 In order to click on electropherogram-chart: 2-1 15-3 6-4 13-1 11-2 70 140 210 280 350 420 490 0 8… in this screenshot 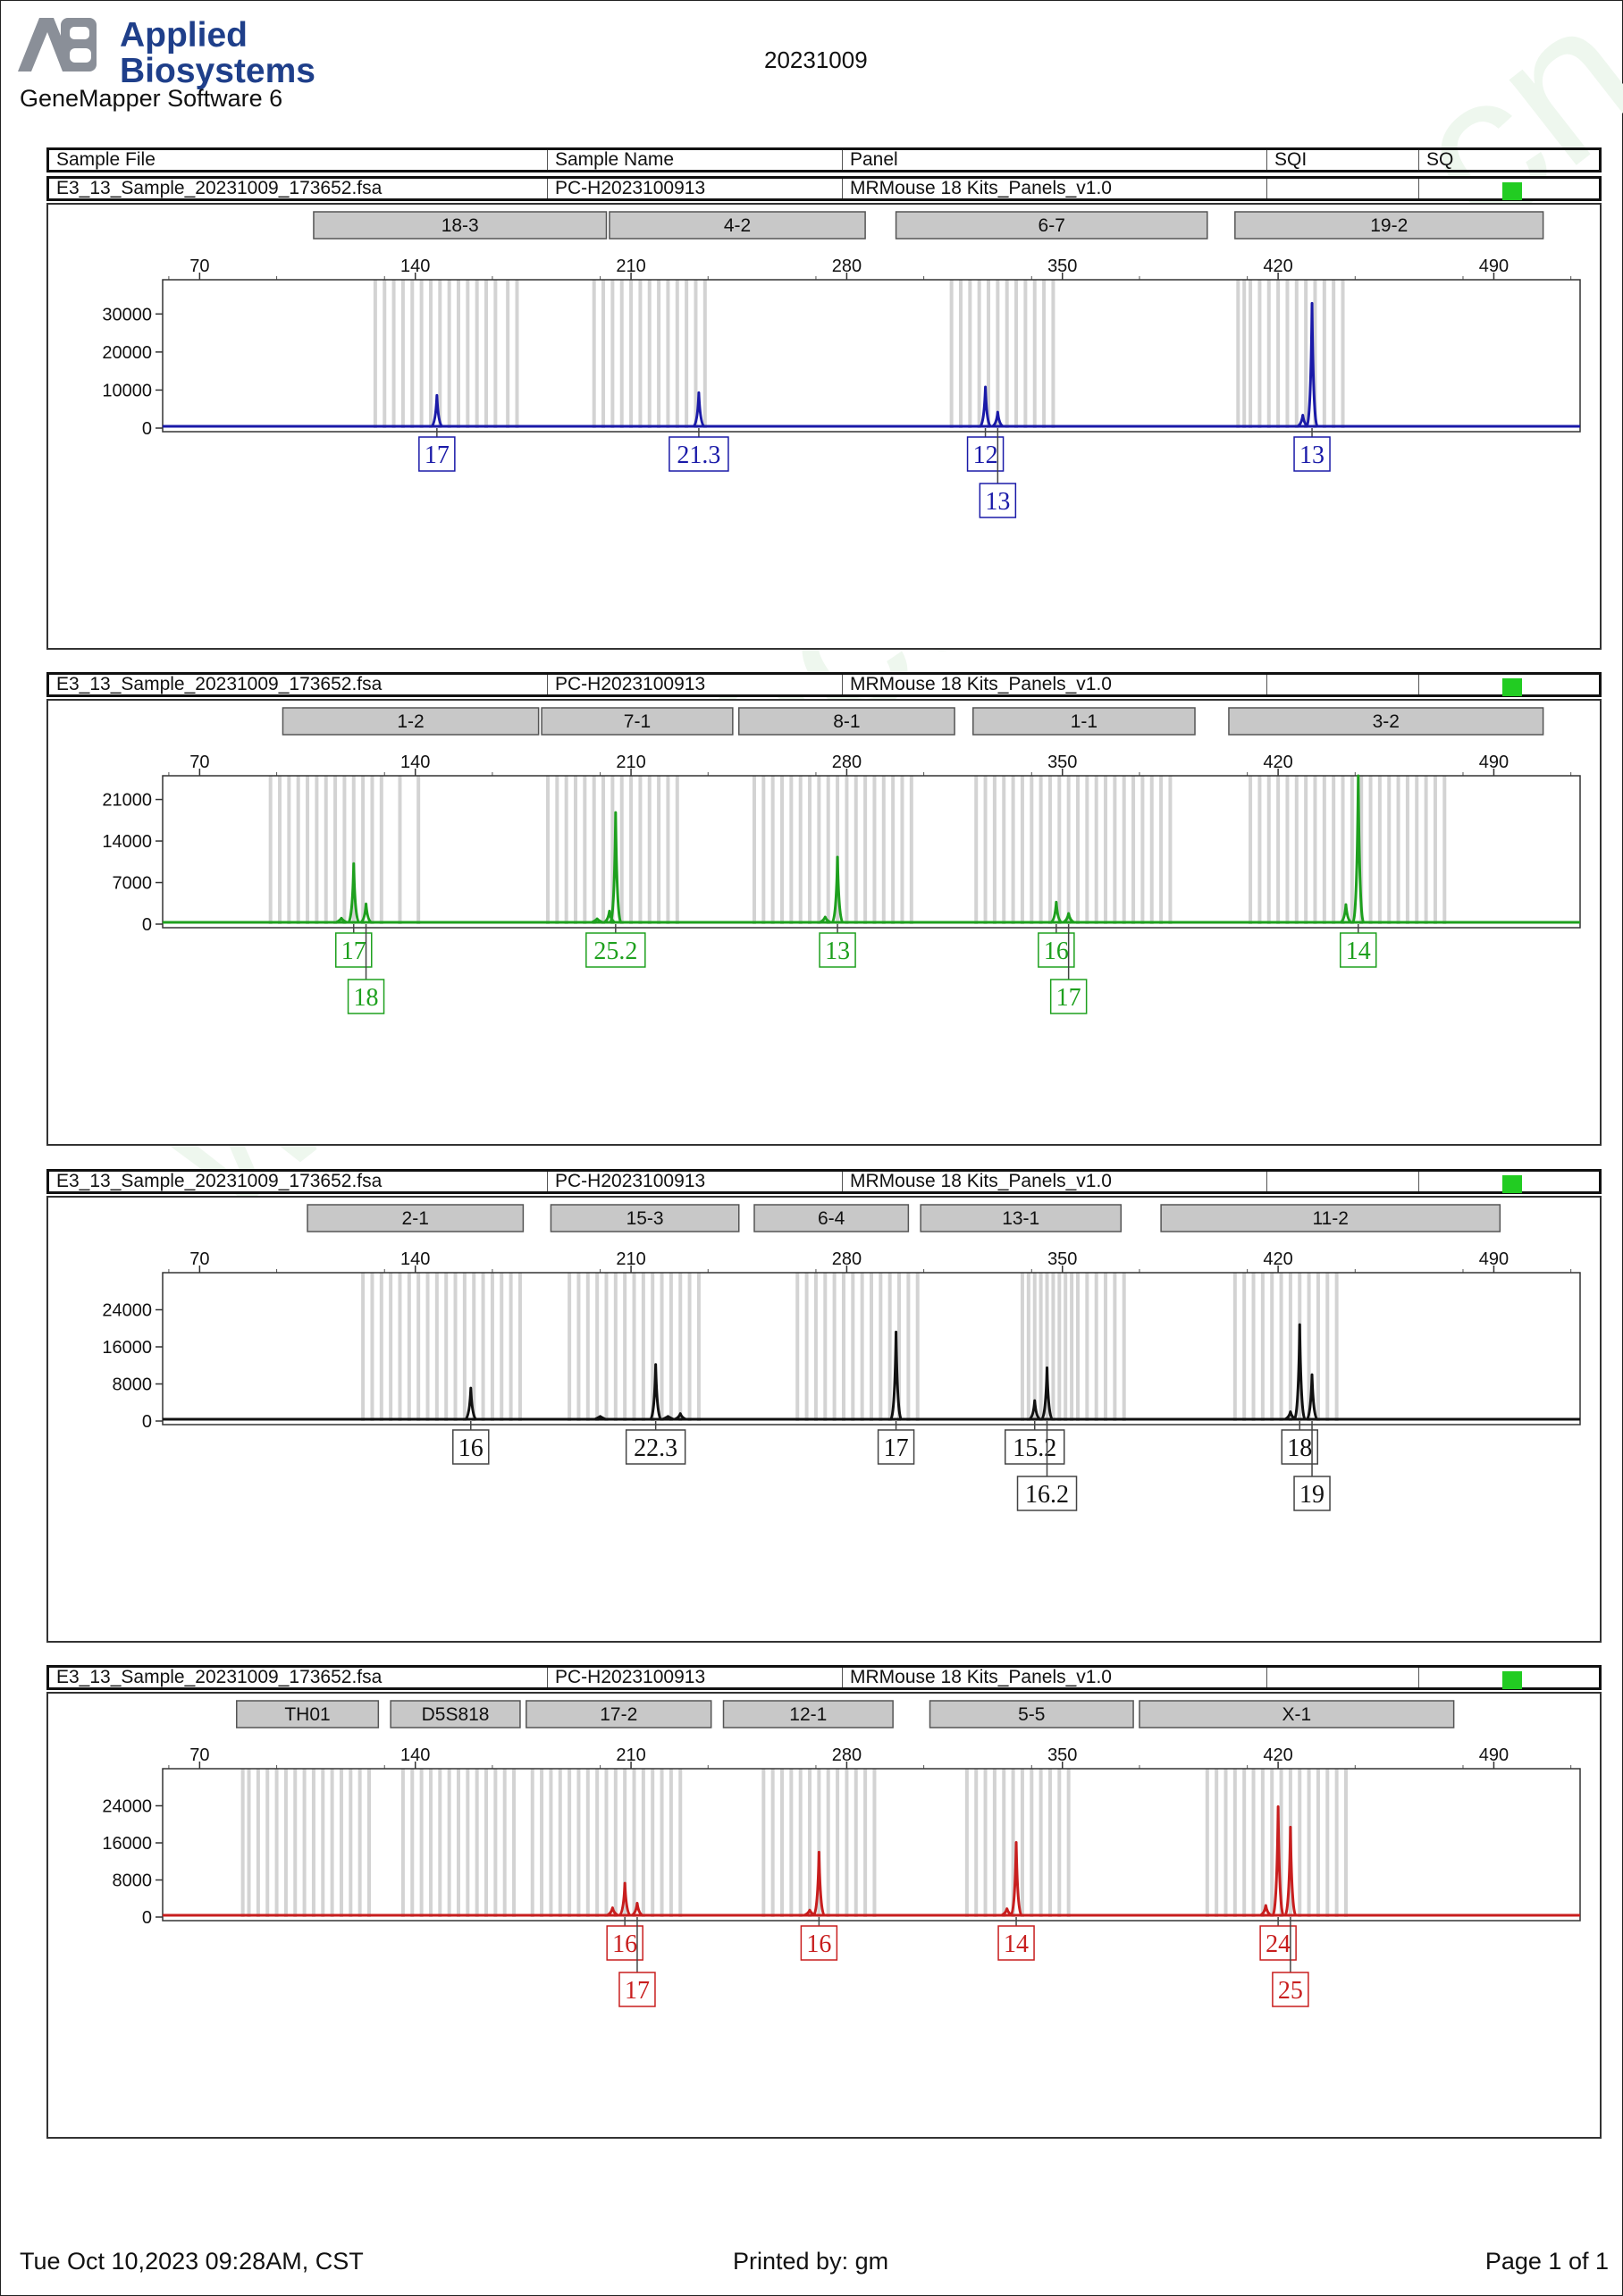, I will do `click(841, 1357)`.